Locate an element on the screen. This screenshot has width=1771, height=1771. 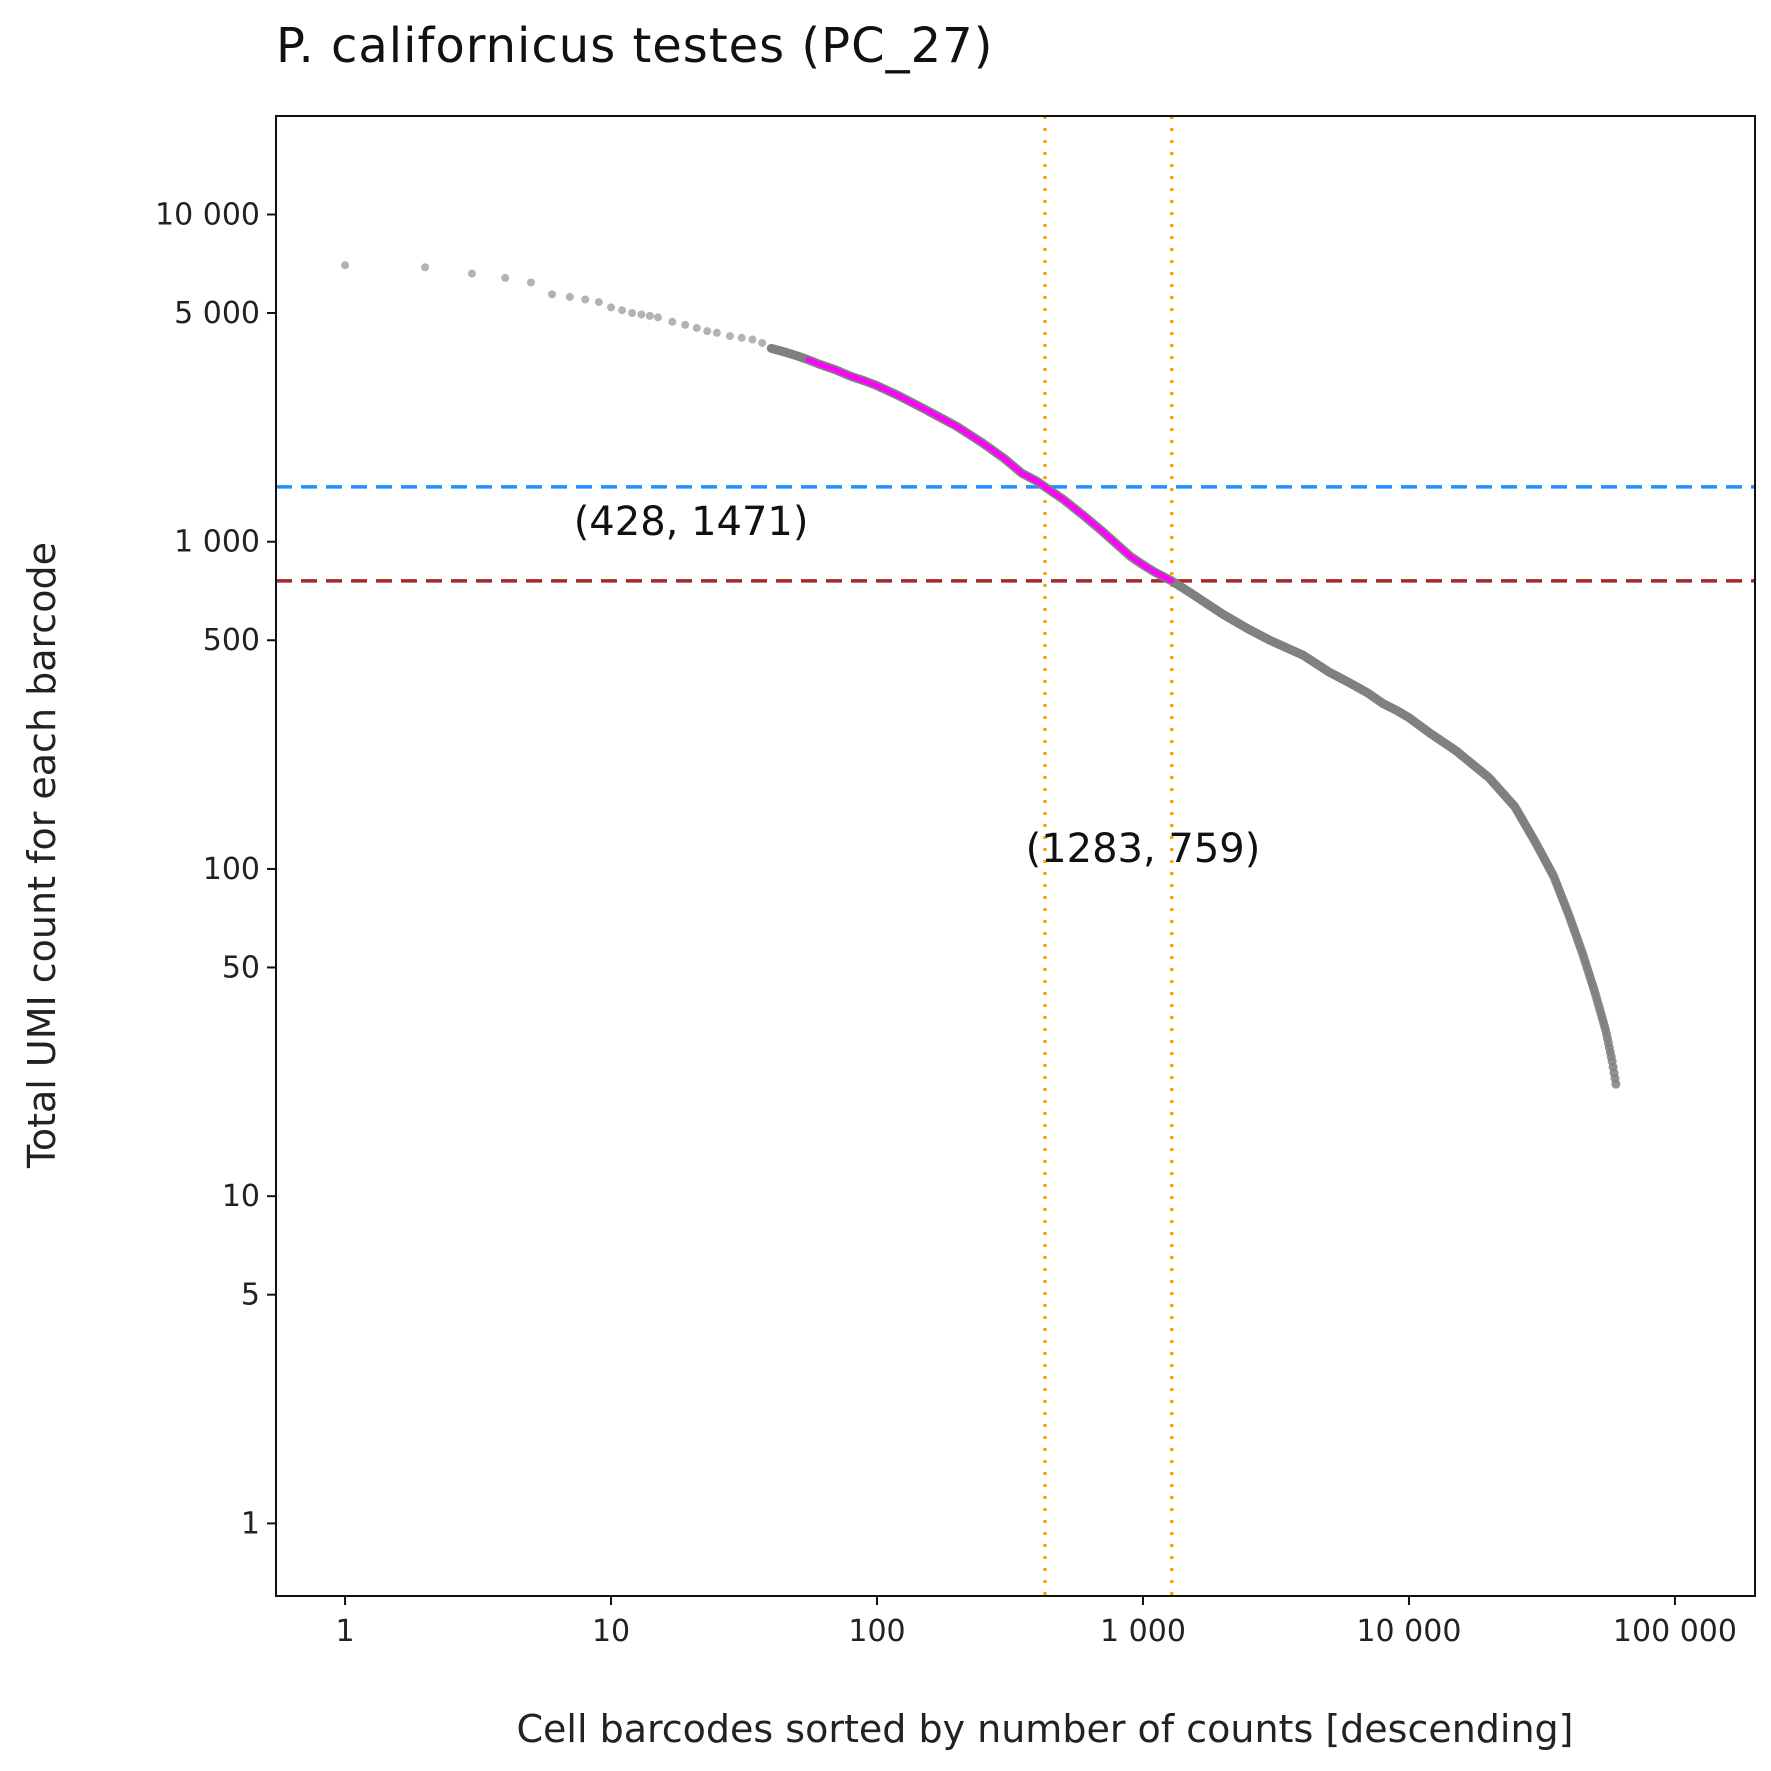
x-axis: 1 10 100 1 000 10 000 100 000 is located at coordinates (1036, 1622).